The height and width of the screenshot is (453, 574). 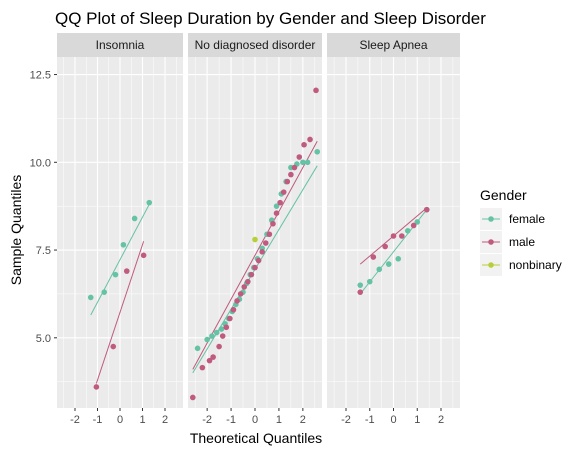 I want to click on legend-item-female: female, so click(x=512, y=219).